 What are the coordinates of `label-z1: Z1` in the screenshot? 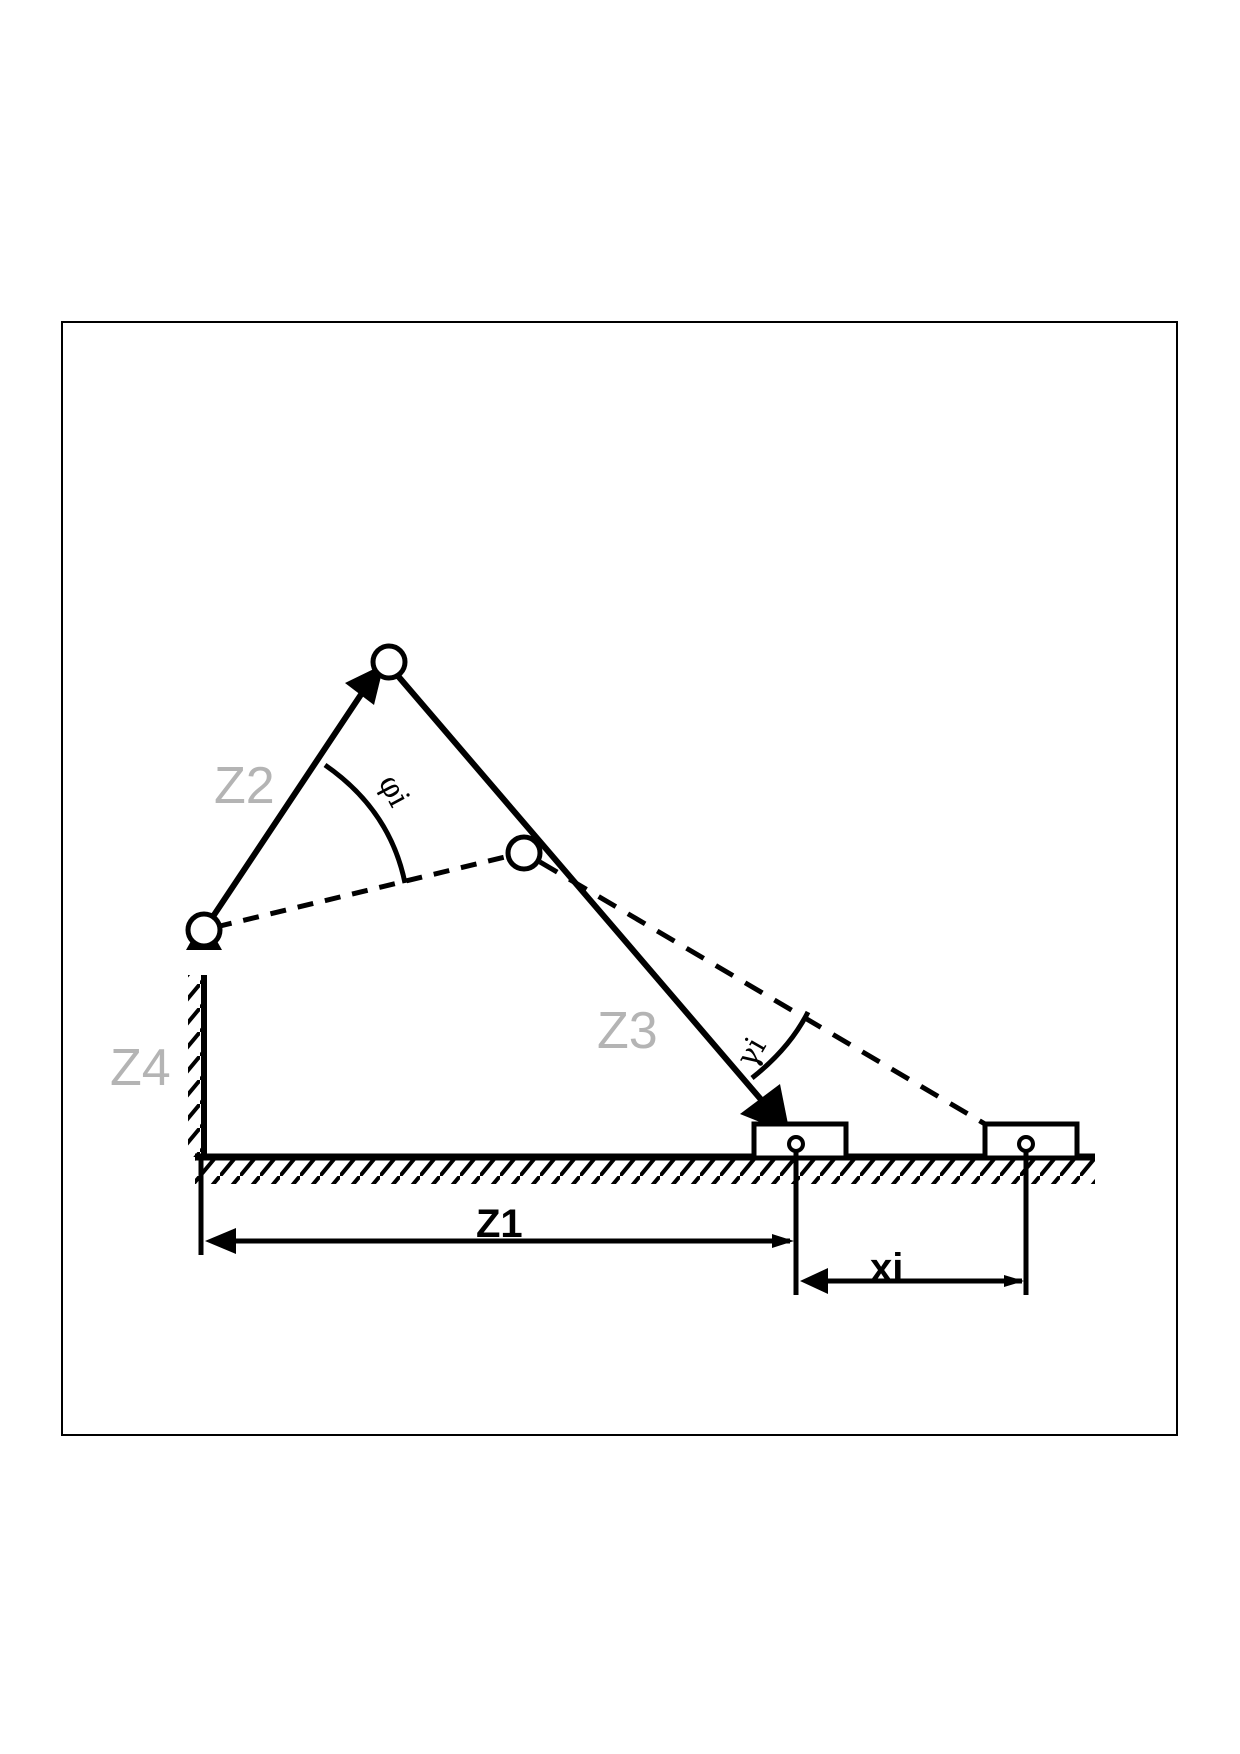 It's located at (499, 1224).